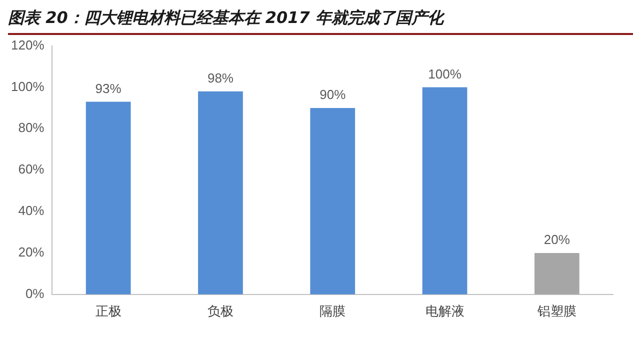 Image resolution: width=641 pixels, height=340 pixels. What do you see at coordinates (445, 74) in the screenshot?
I see `data-label: 100%` at bounding box center [445, 74].